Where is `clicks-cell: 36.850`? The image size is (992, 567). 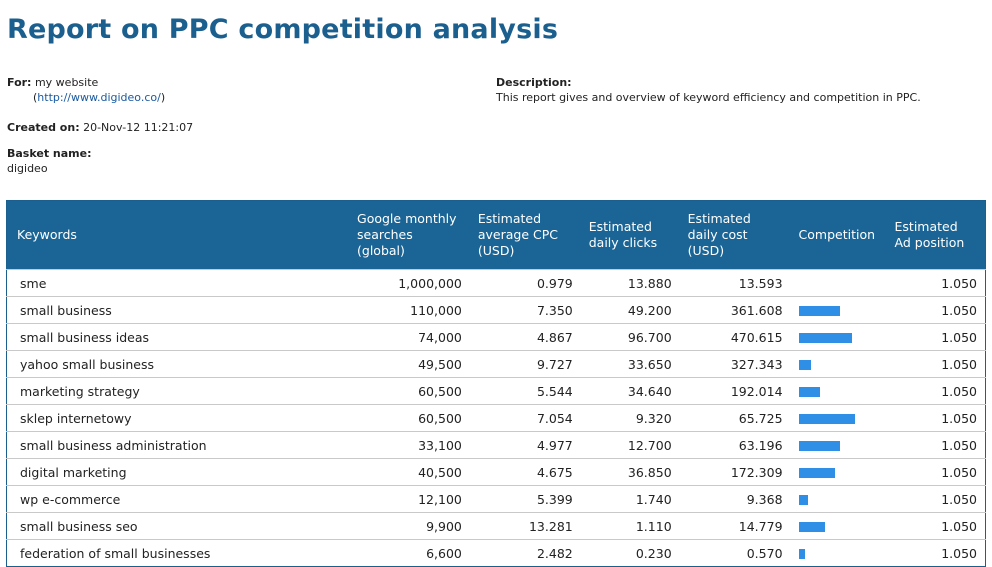 clicks-cell: 36.850 is located at coordinates (630, 472).